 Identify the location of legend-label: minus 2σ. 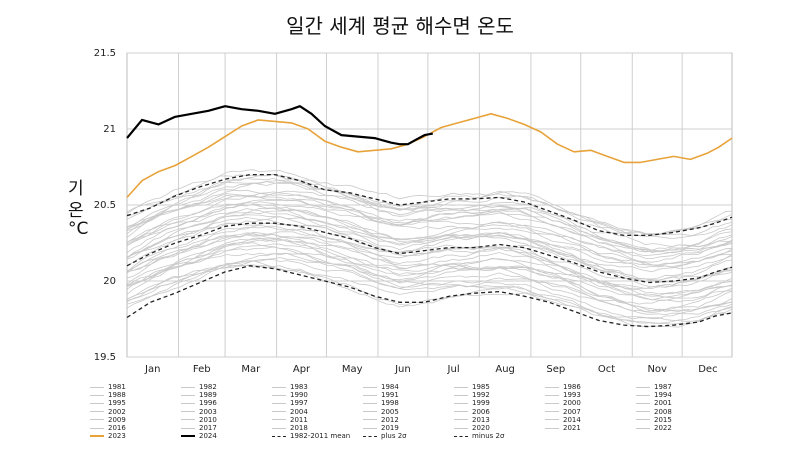
(488, 436).